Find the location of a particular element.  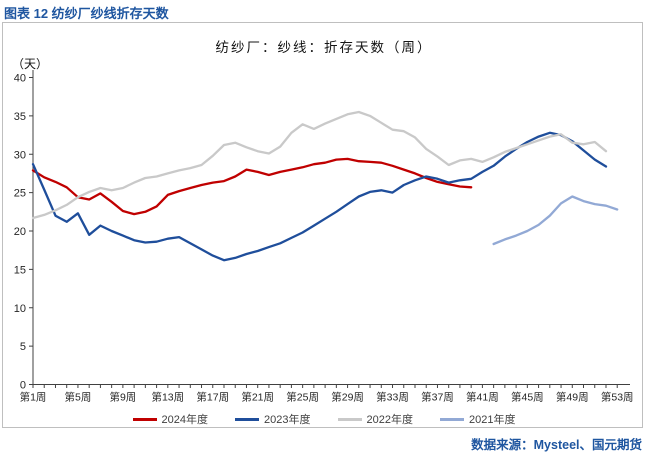

y-tick-label: 10 is located at coordinates (20, 309).